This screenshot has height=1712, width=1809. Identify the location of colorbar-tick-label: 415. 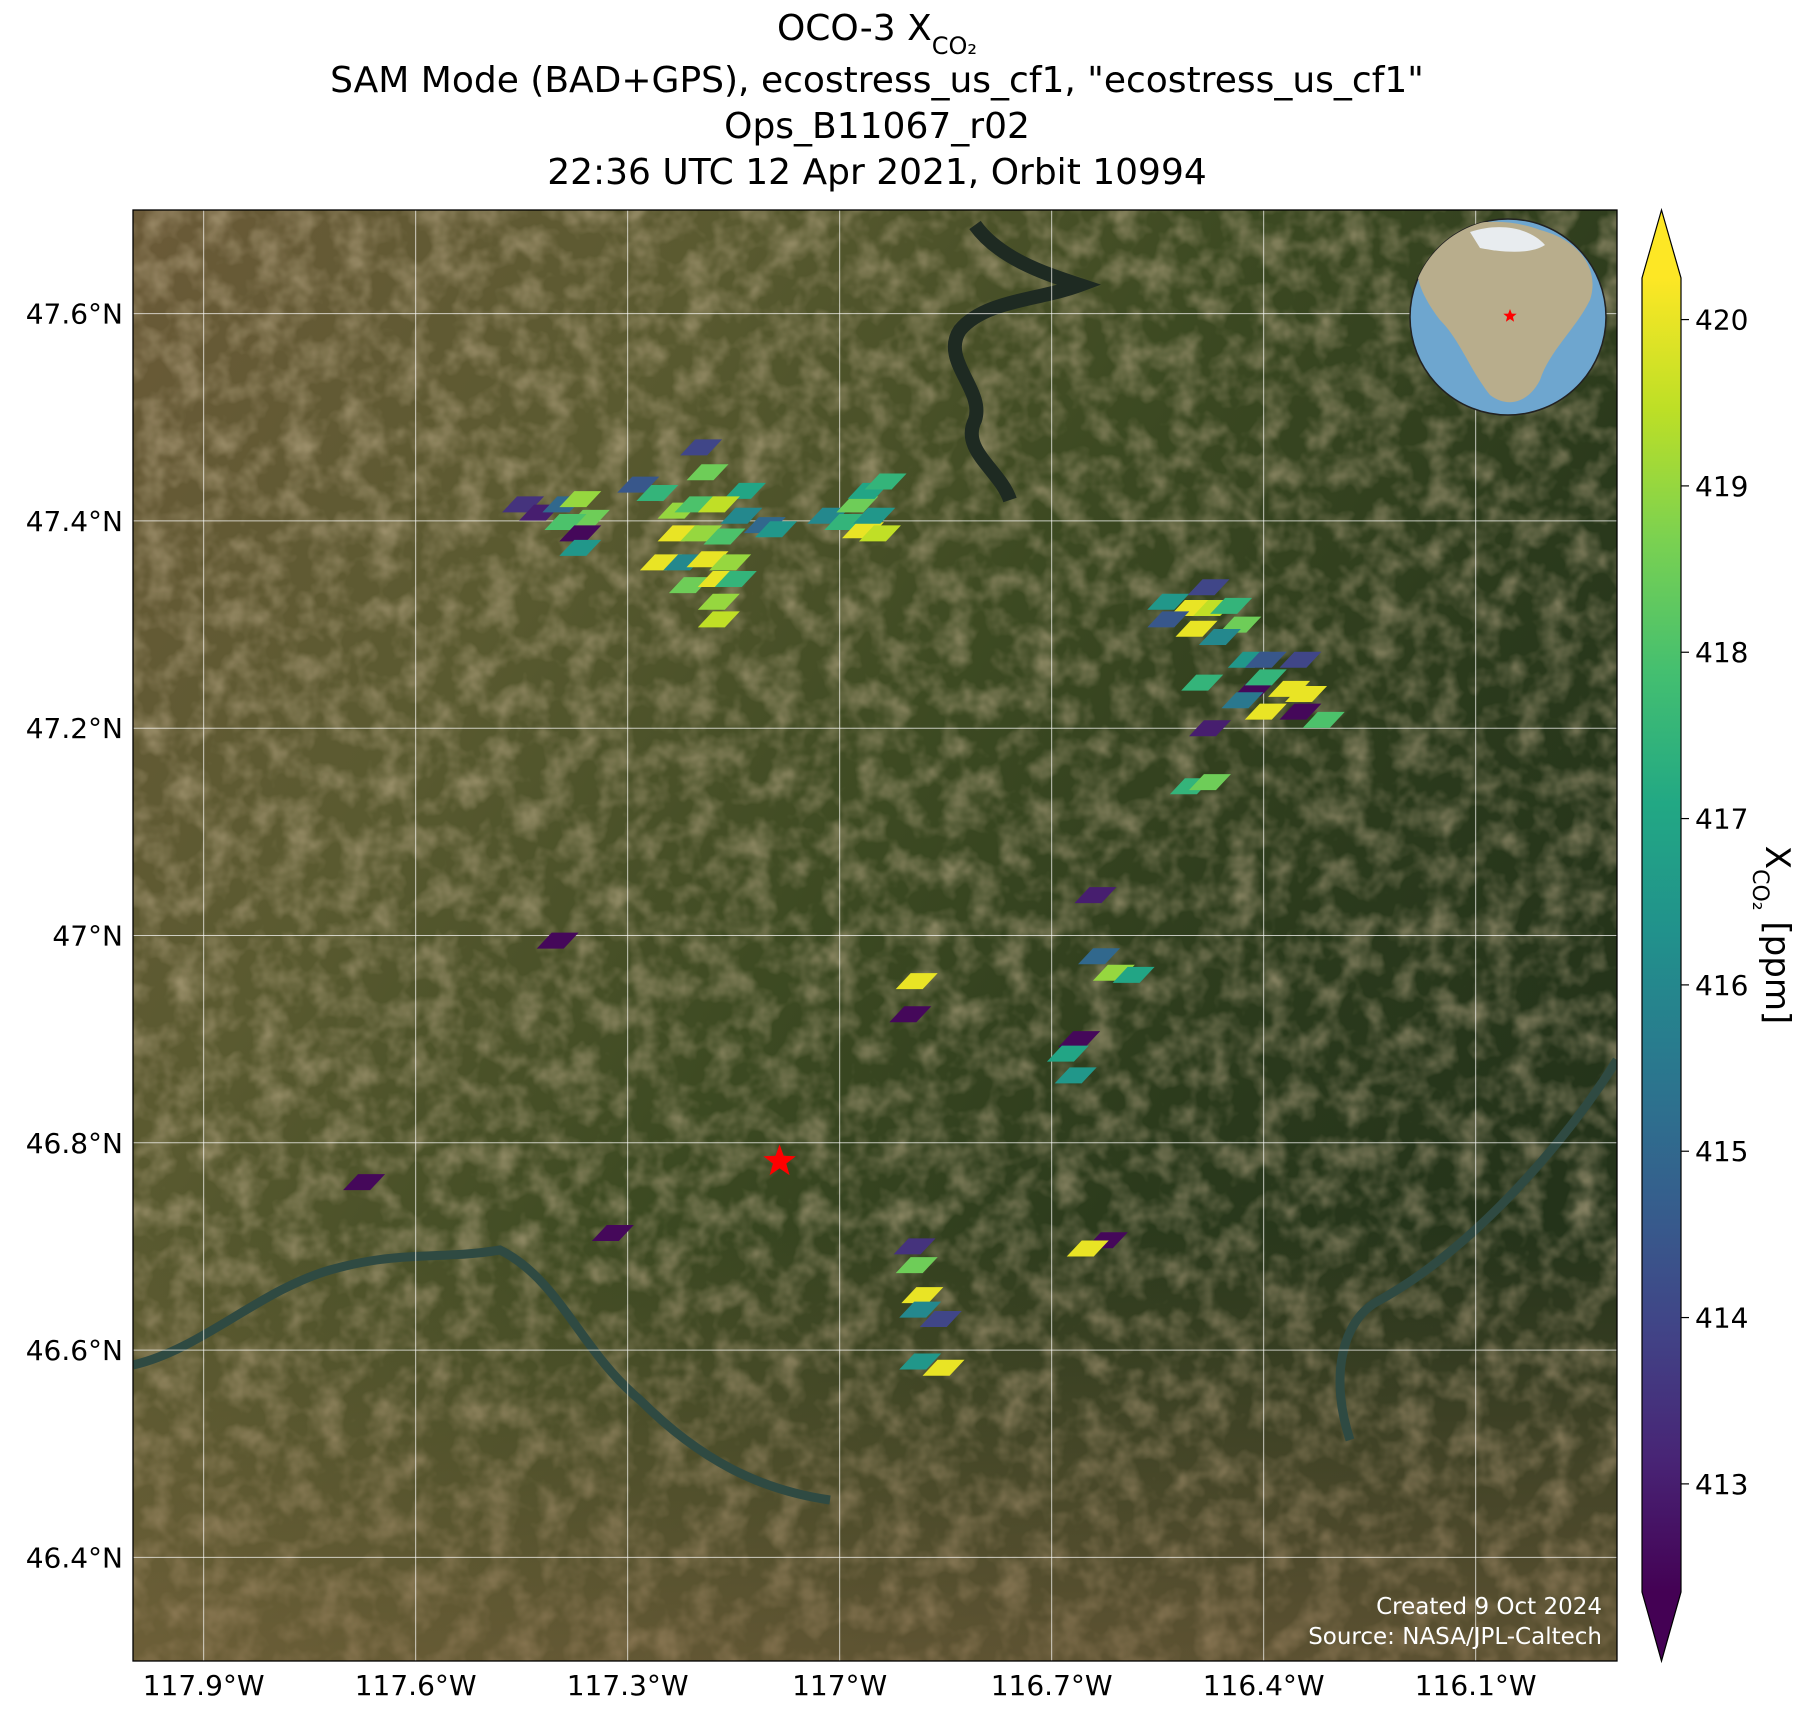
(1721, 1151).